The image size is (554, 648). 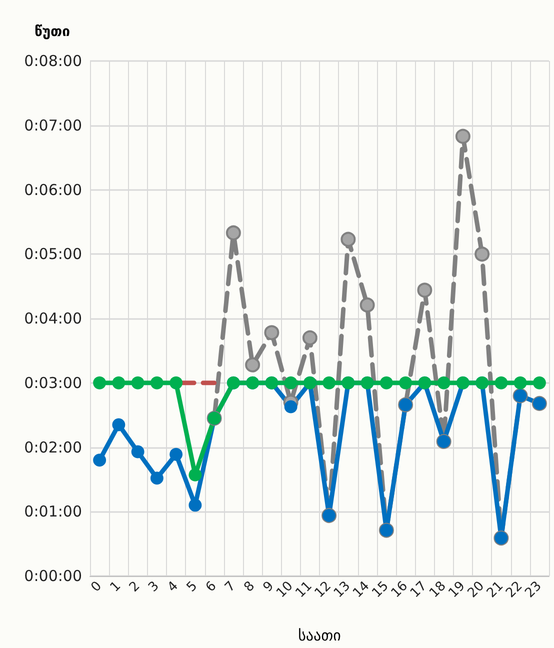 I want to click on y-tick-label: 0:00:00, so click(x=53, y=576).